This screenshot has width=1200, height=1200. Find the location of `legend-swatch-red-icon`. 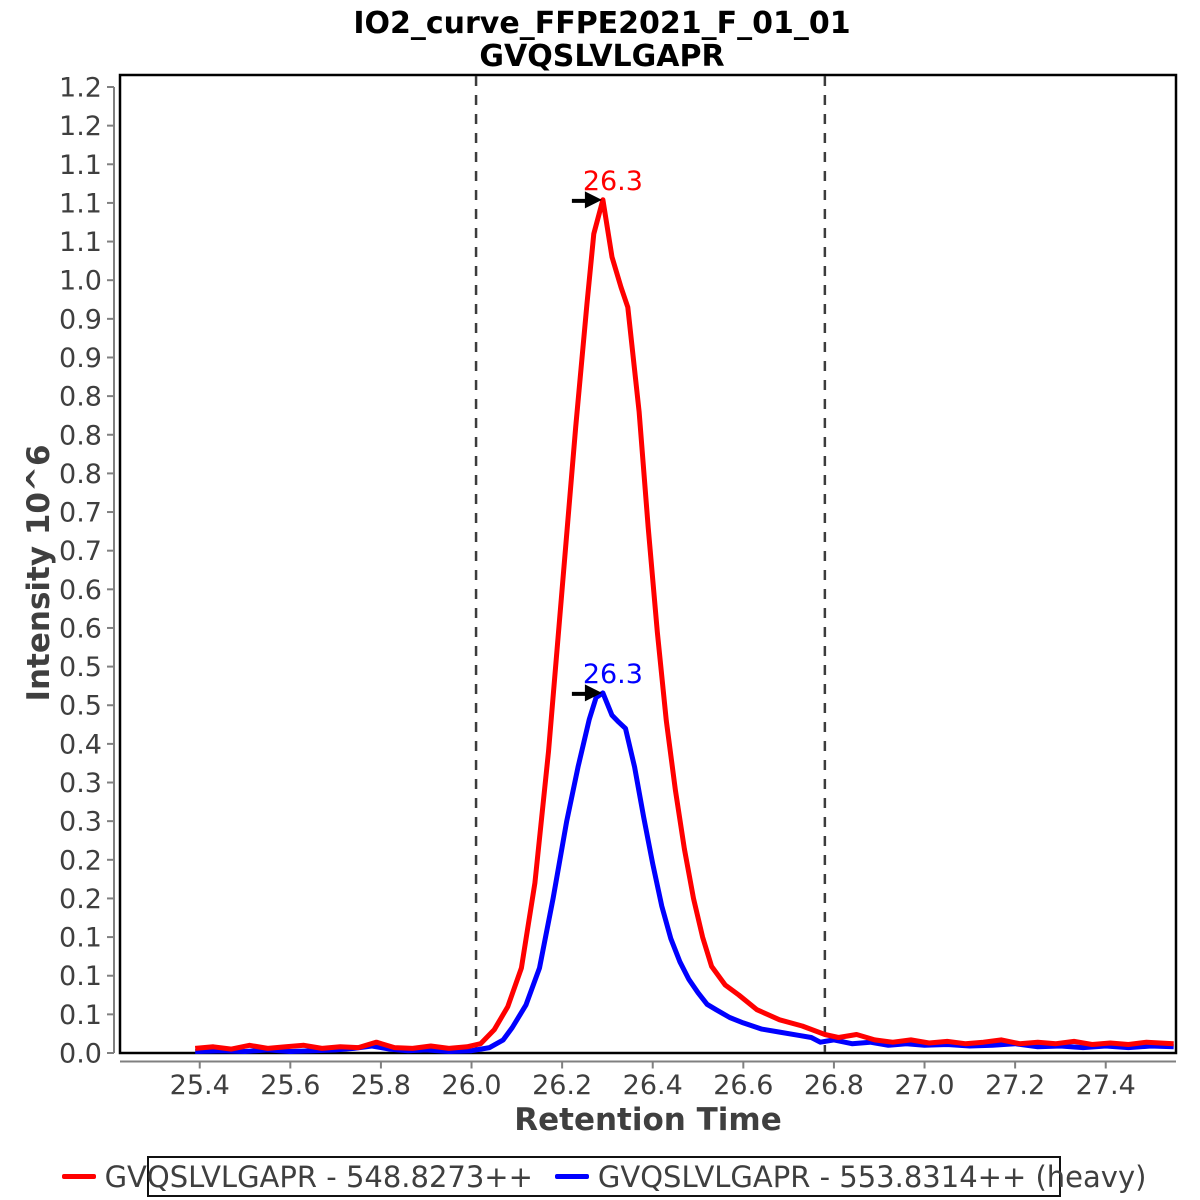

legend-swatch-red-icon is located at coordinates (78, 1176).